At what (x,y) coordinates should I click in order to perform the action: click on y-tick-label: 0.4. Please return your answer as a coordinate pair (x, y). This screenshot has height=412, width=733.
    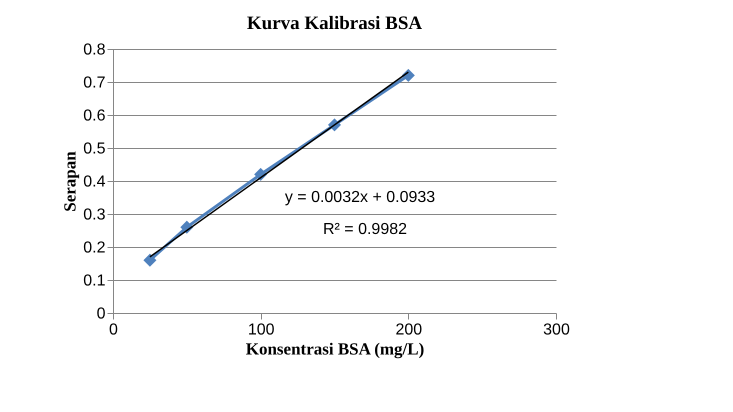
    Looking at the image, I should click on (94, 182).